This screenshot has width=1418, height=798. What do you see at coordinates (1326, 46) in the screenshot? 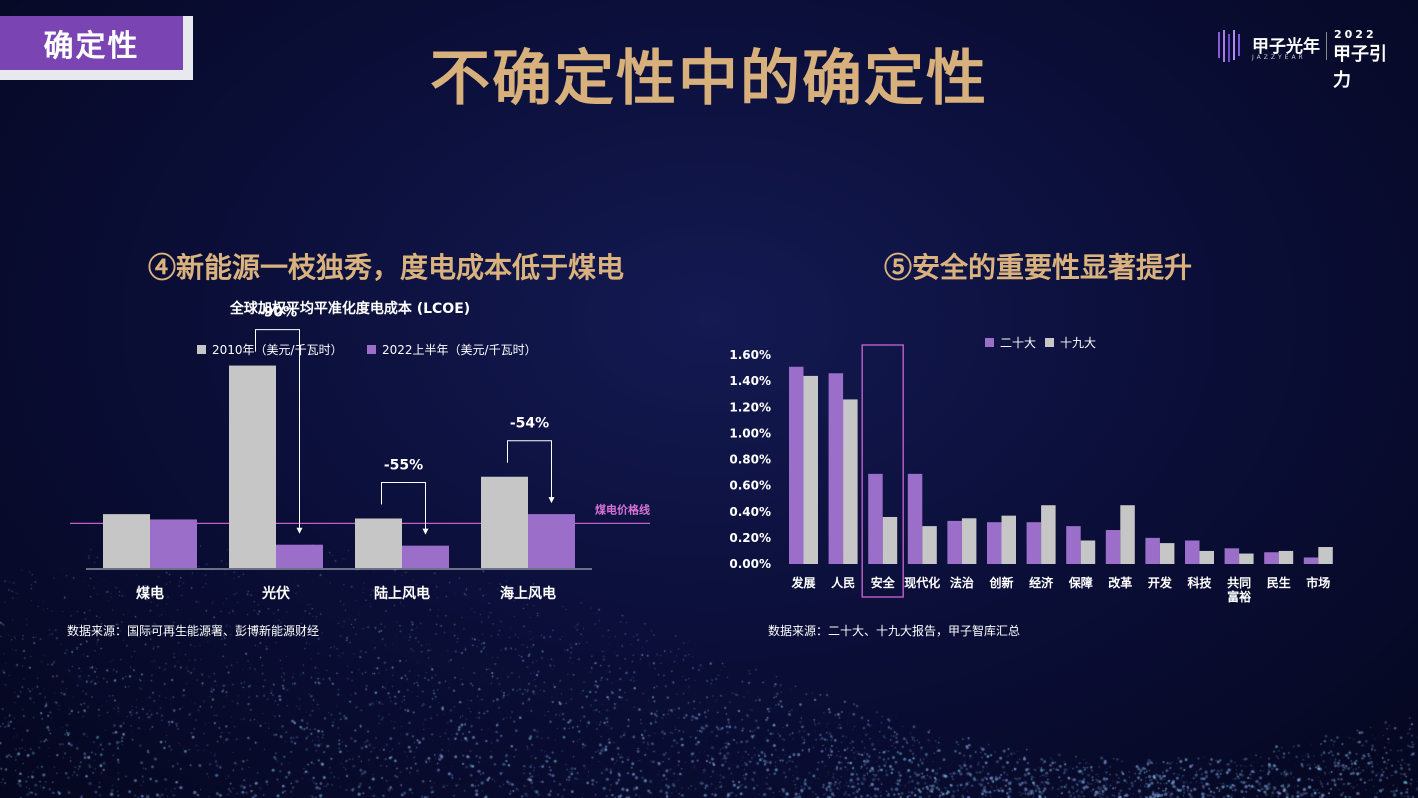
I see `logo-divider` at bounding box center [1326, 46].